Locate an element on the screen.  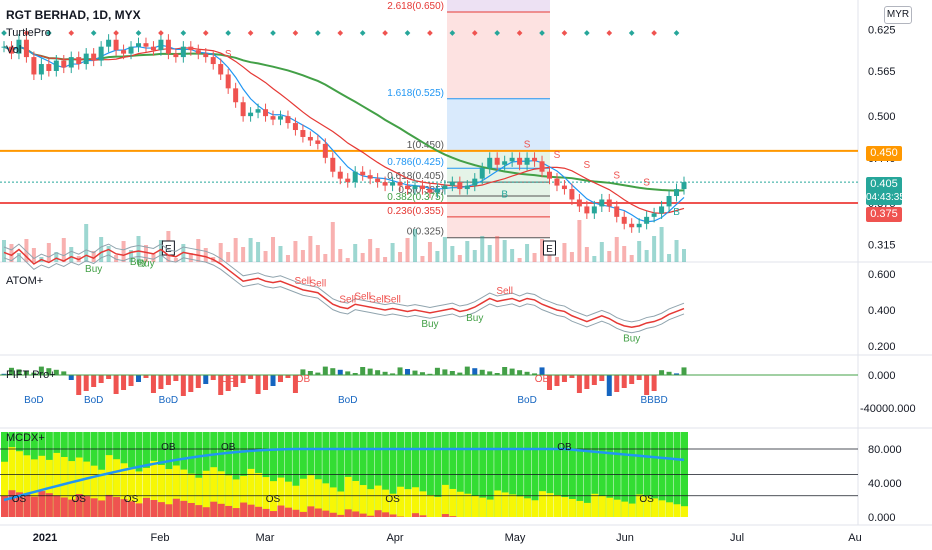
fift-bod-label: BBBD is located at coordinates (653, 400).